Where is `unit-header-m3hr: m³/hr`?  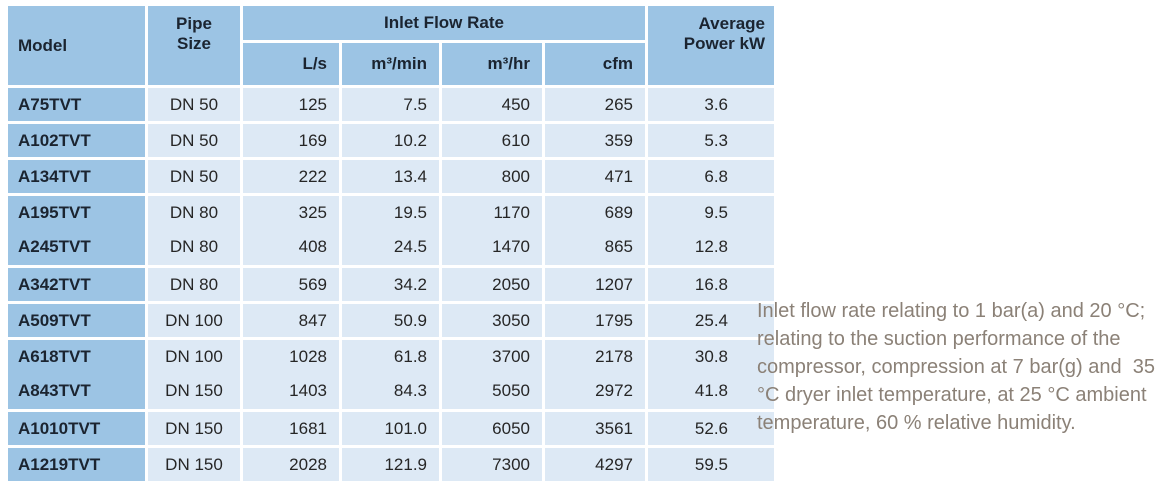 unit-header-m3hr: m³/hr is located at coordinates (492, 62).